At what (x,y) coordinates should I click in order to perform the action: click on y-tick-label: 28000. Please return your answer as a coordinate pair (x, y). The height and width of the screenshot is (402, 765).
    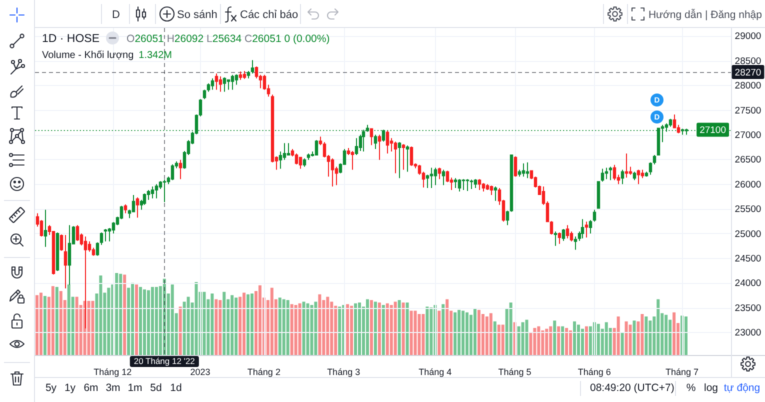
    Looking at the image, I should click on (748, 86).